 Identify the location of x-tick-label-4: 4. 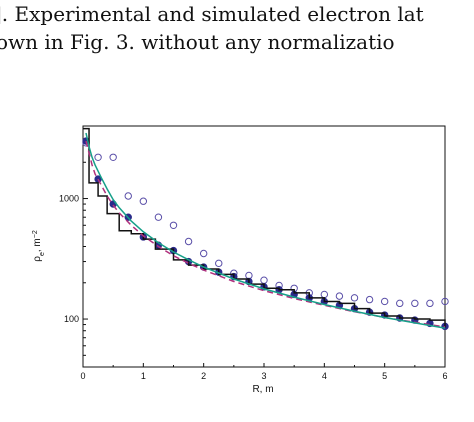
(324, 376).